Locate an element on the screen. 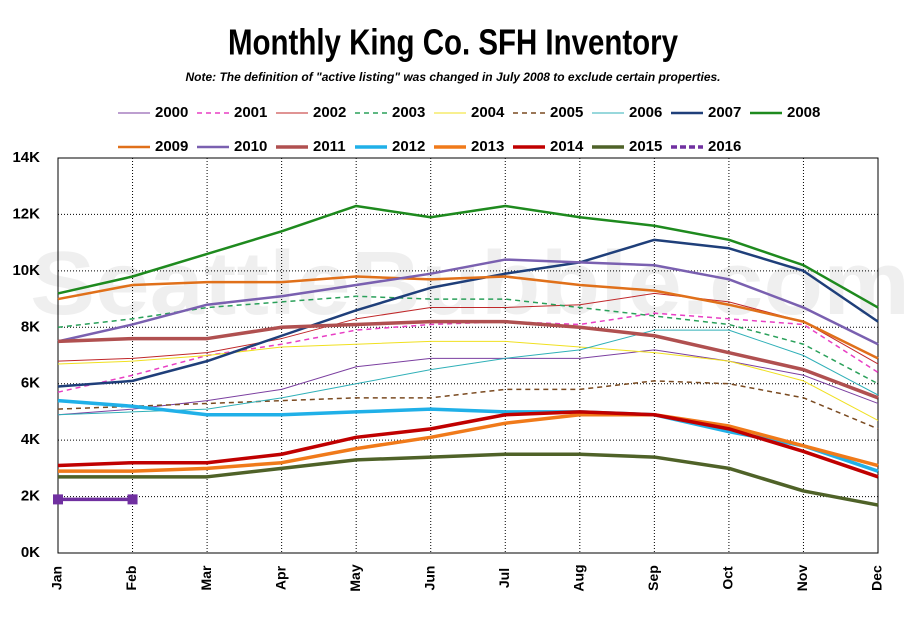 This screenshot has height=618, width=907. x-tick-label: Aug is located at coordinates (579, 577).